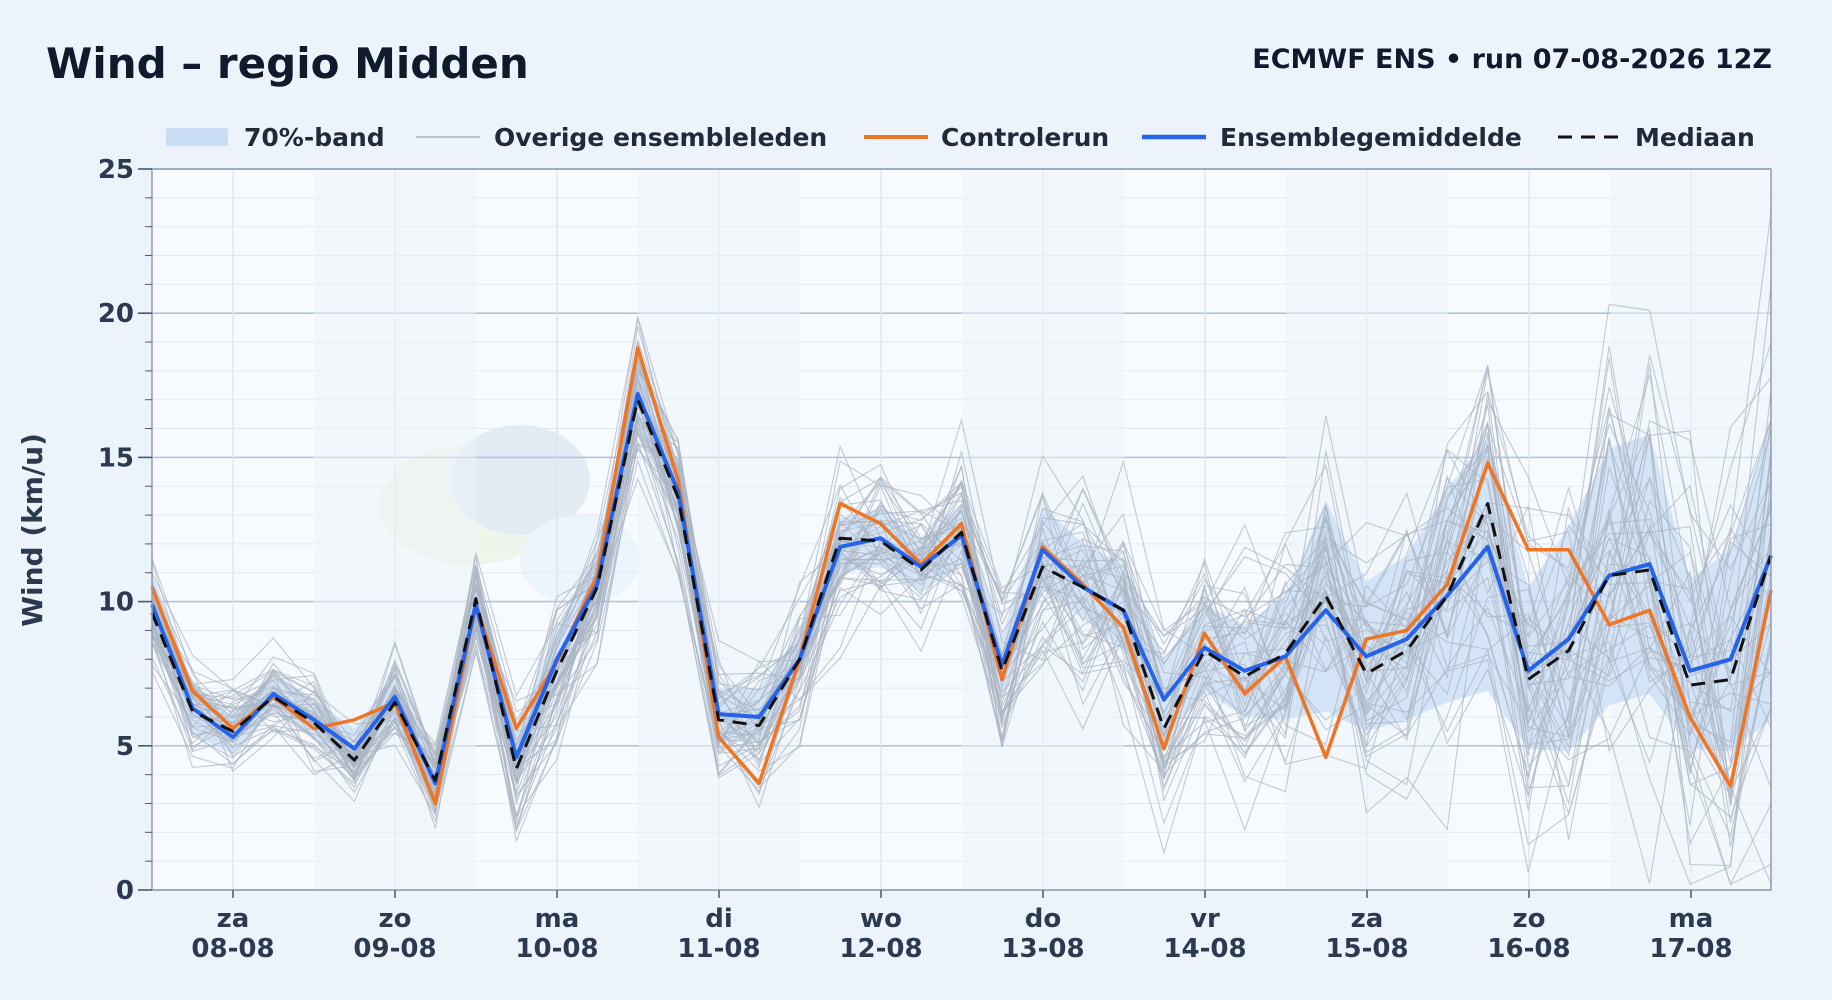 The image size is (1832, 1000). Describe the element at coordinates (314, 137) in the screenshot. I see `legend-band-label: 70%-band` at that location.